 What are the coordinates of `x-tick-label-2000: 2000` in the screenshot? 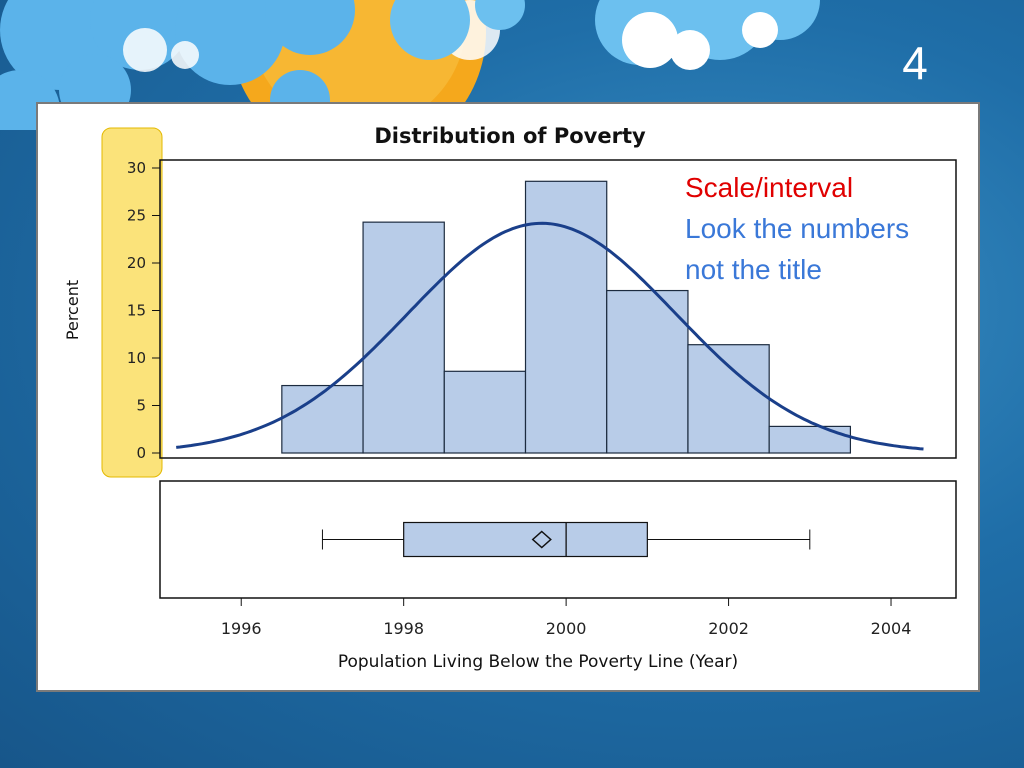 It's located at (566, 628).